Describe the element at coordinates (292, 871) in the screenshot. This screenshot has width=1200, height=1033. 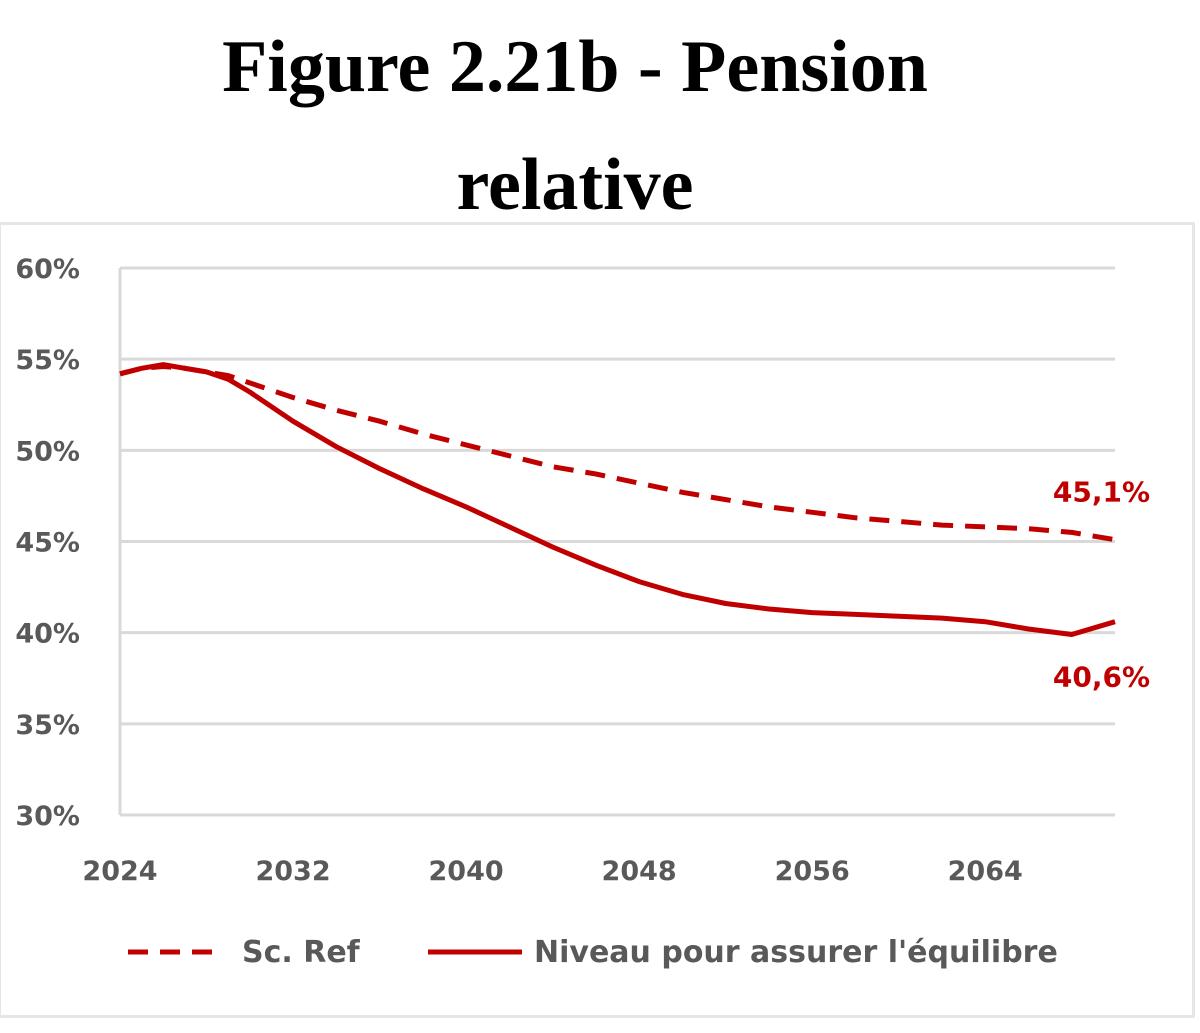
I see `x-tick-label: 2032` at that location.